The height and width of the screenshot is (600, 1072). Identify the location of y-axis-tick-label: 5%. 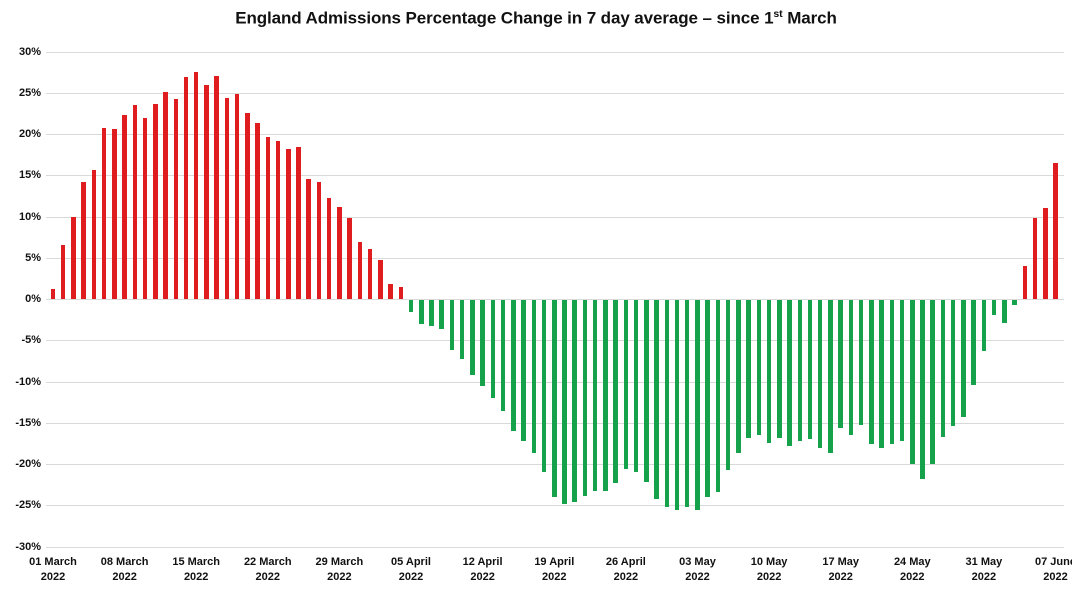
(33, 257).